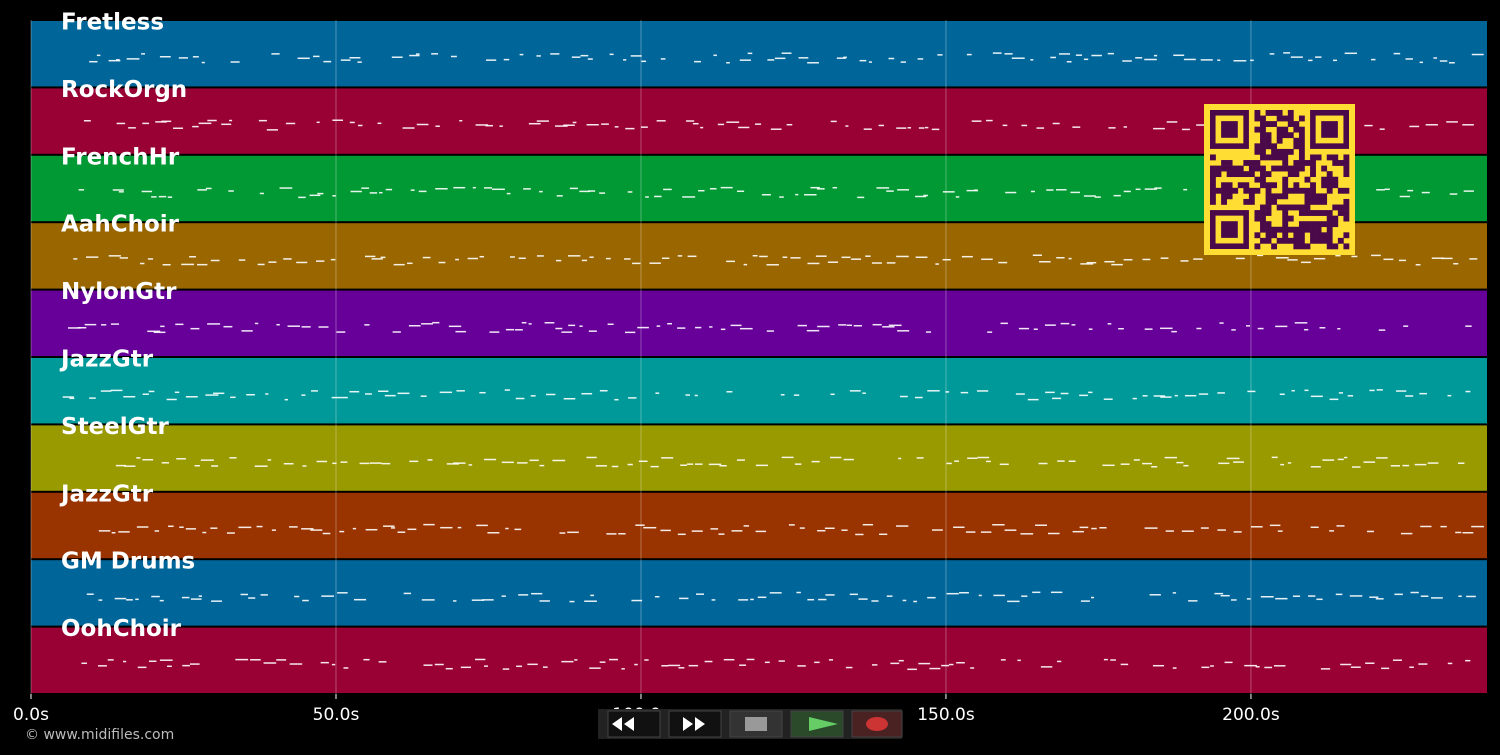 This screenshot has width=1500, height=755. What do you see at coordinates (1229, 129) in the screenshot?
I see `qr-finder-core` at bounding box center [1229, 129].